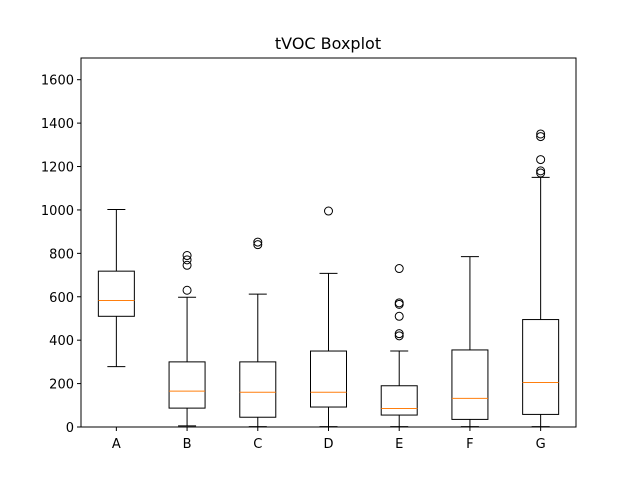 This screenshot has width=640, height=480. I want to click on y-tick-label: 1000, so click(57, 211).